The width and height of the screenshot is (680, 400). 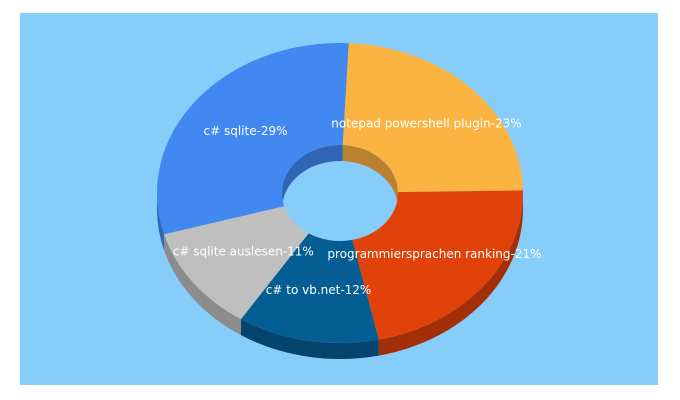 I want to click on slice-label-3: c# to vb.net-12%, so click(x=319, y=290).